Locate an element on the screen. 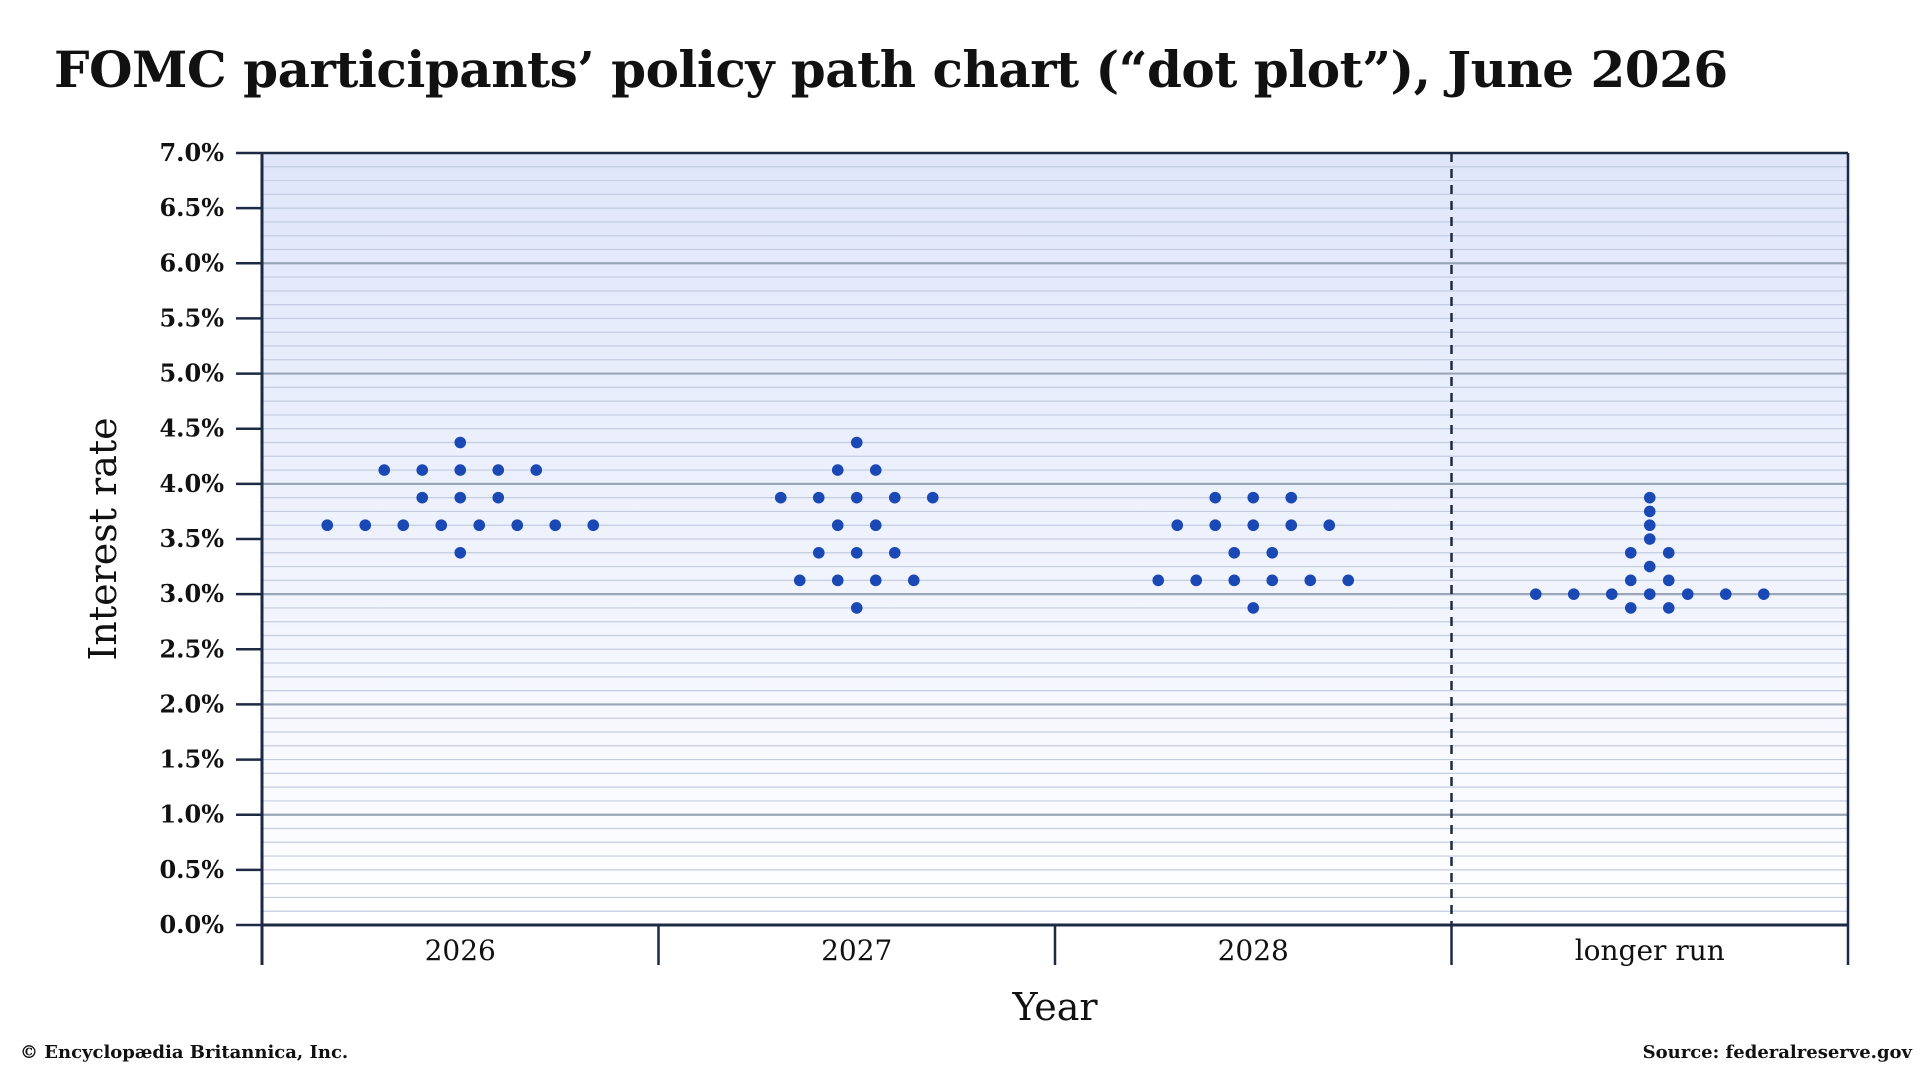 The width and height of the screenshot is (1920, 1080). y-tick-label: 2.5% is located at coordinates (191, 648).